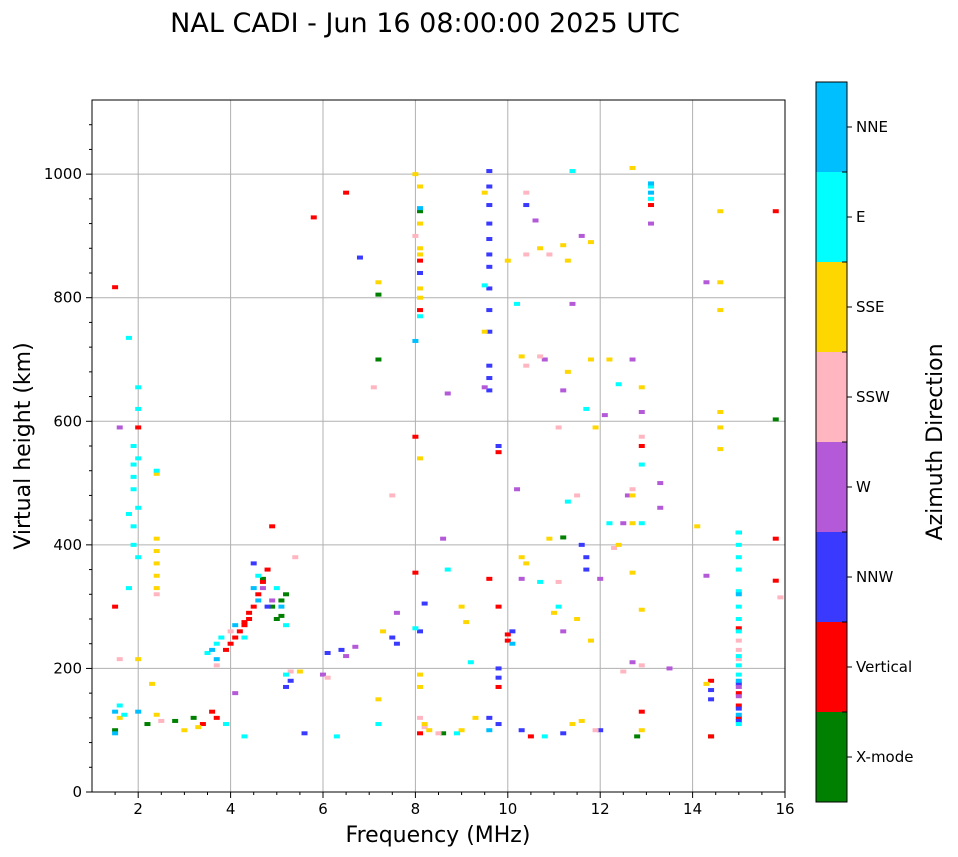 Image resolution: width=958 pixels, height=857 pixels. Describe the element at coordinates (600, 809) in the screenshot. I see `x-tick-label: 12` at that location.